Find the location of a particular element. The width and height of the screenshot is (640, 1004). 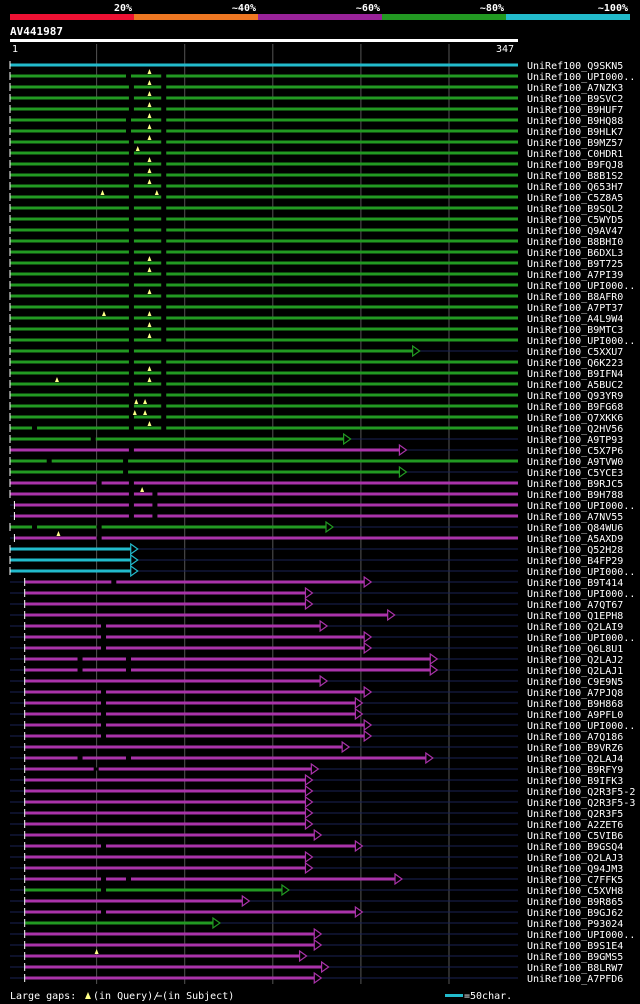

hit-row: UniRef100_B9R865 is located at coordinates (316, 901).